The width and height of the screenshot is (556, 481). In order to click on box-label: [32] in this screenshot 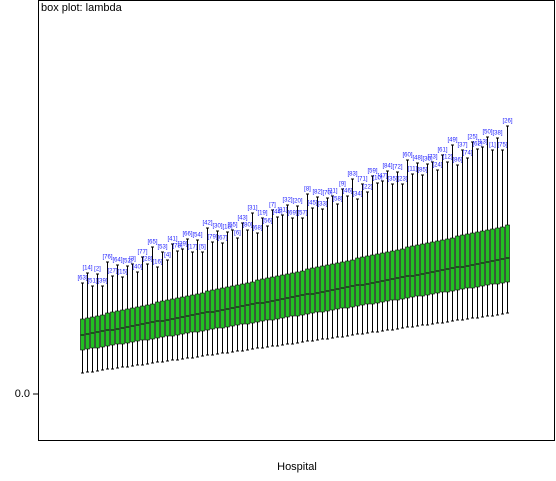, I will do `click(287, 201)`.